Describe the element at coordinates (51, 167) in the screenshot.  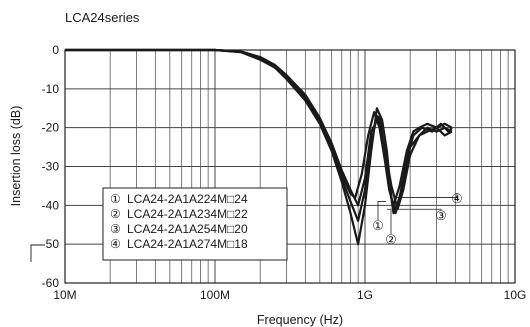
I see `y-tick-label: -30` at that location.